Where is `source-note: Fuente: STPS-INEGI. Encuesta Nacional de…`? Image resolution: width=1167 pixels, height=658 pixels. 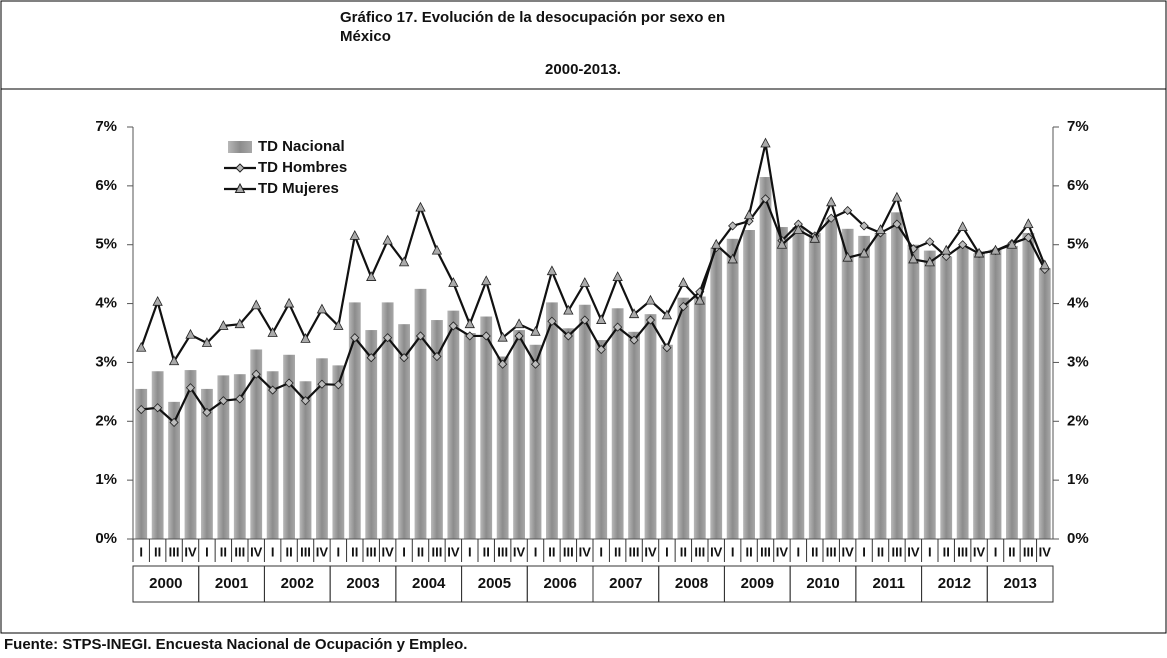
source-note: Fuente: STPS-INEGI. Encuesta Nacional de… is located at coordinates (235, 644).